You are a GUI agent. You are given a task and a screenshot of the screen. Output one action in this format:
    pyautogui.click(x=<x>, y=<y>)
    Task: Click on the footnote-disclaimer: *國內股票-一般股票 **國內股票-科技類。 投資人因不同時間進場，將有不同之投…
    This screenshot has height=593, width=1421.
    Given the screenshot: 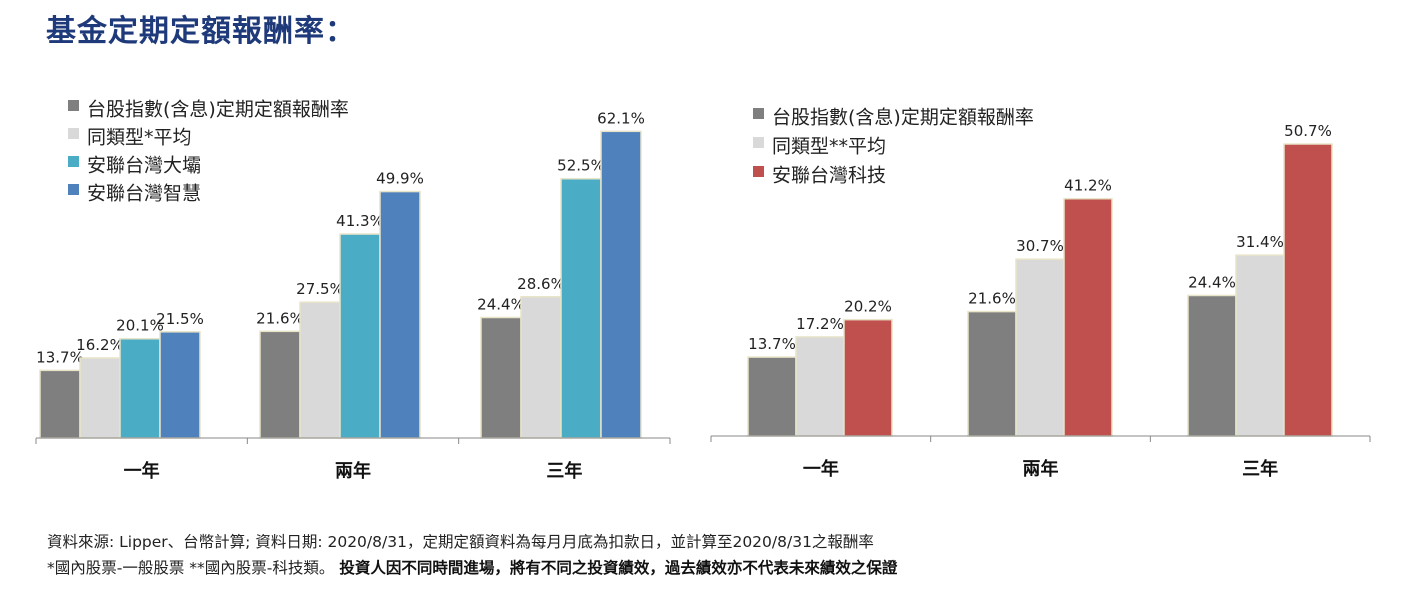 What is the action you would take?
    pyautogui.click(x=472, y=567)
    